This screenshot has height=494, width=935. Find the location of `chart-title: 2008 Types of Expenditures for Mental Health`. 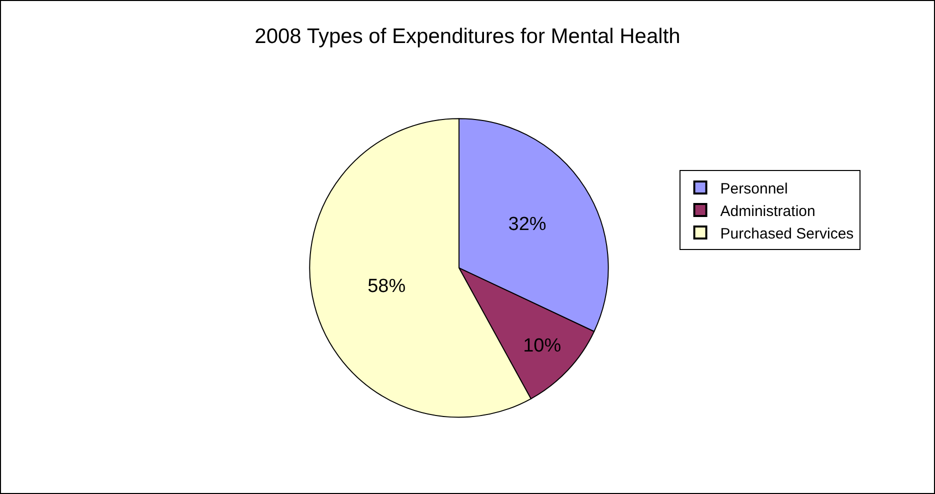

chart-title: 2008 Types of Expenditures for Mental Health is located at coordinates (467, 36).